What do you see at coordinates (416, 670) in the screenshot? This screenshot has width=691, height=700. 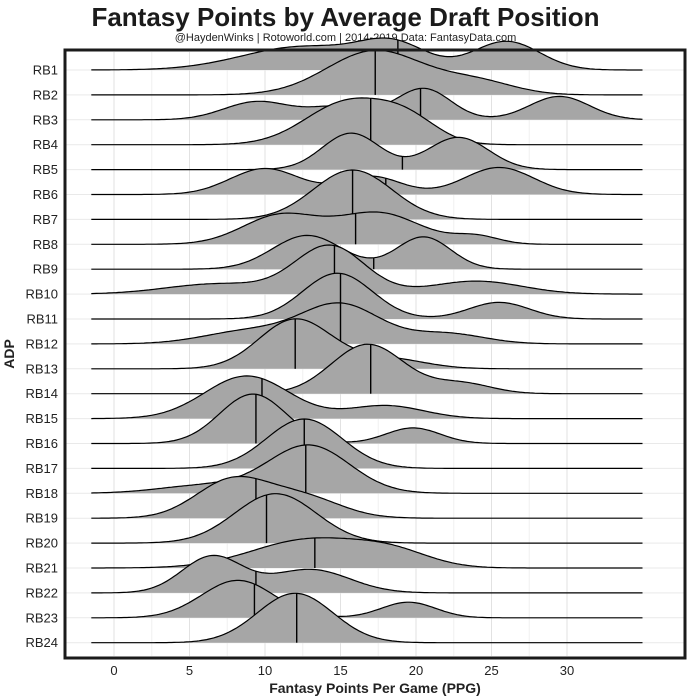 I see `x-tick-label: 20` at bounding box center [416, 670].